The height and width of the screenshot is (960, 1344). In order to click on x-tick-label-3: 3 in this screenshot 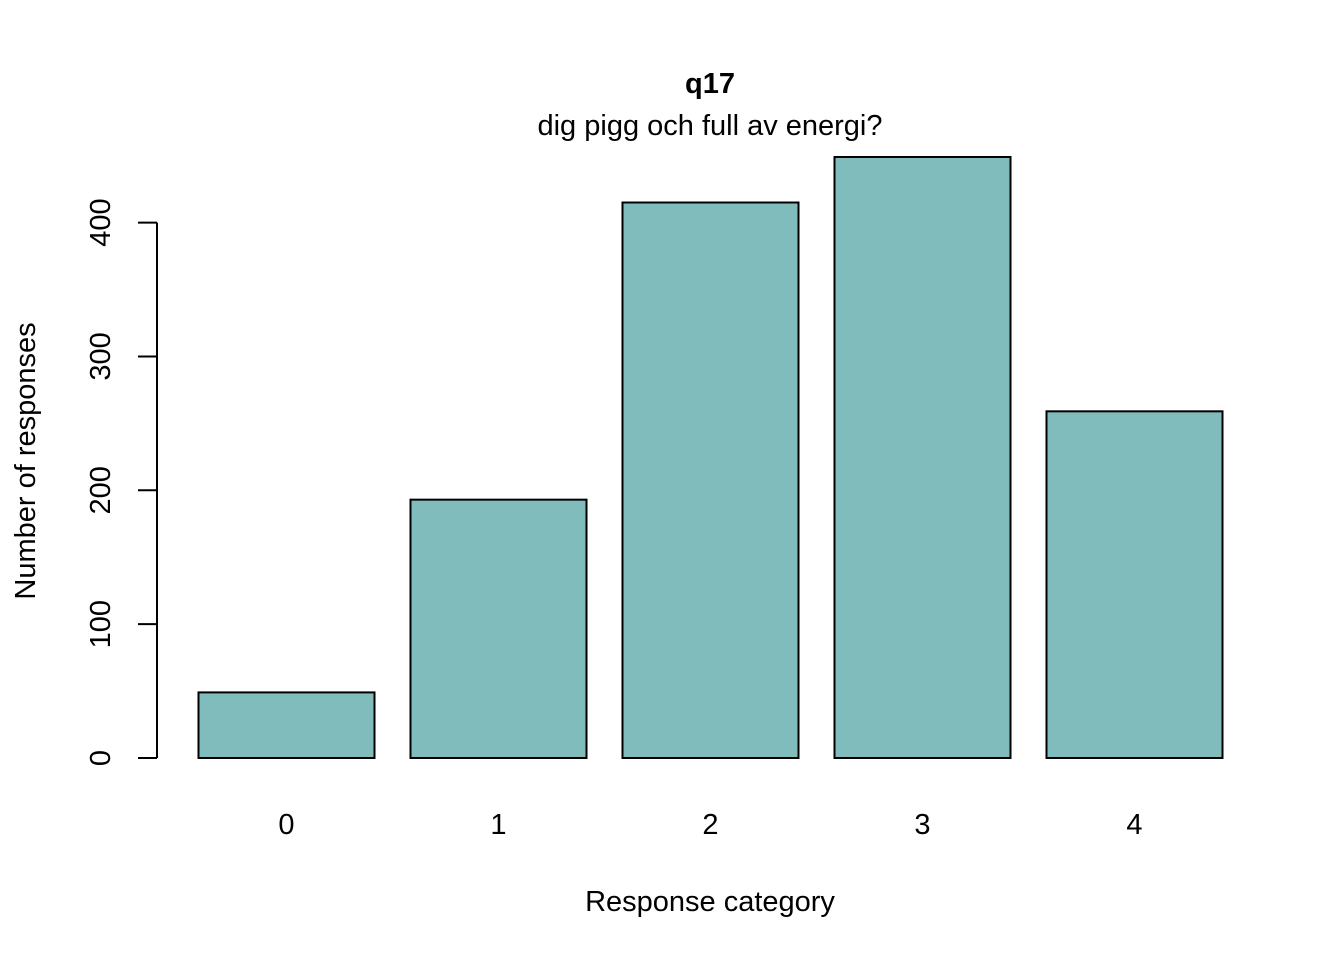, I will do `click(922, 825)`.